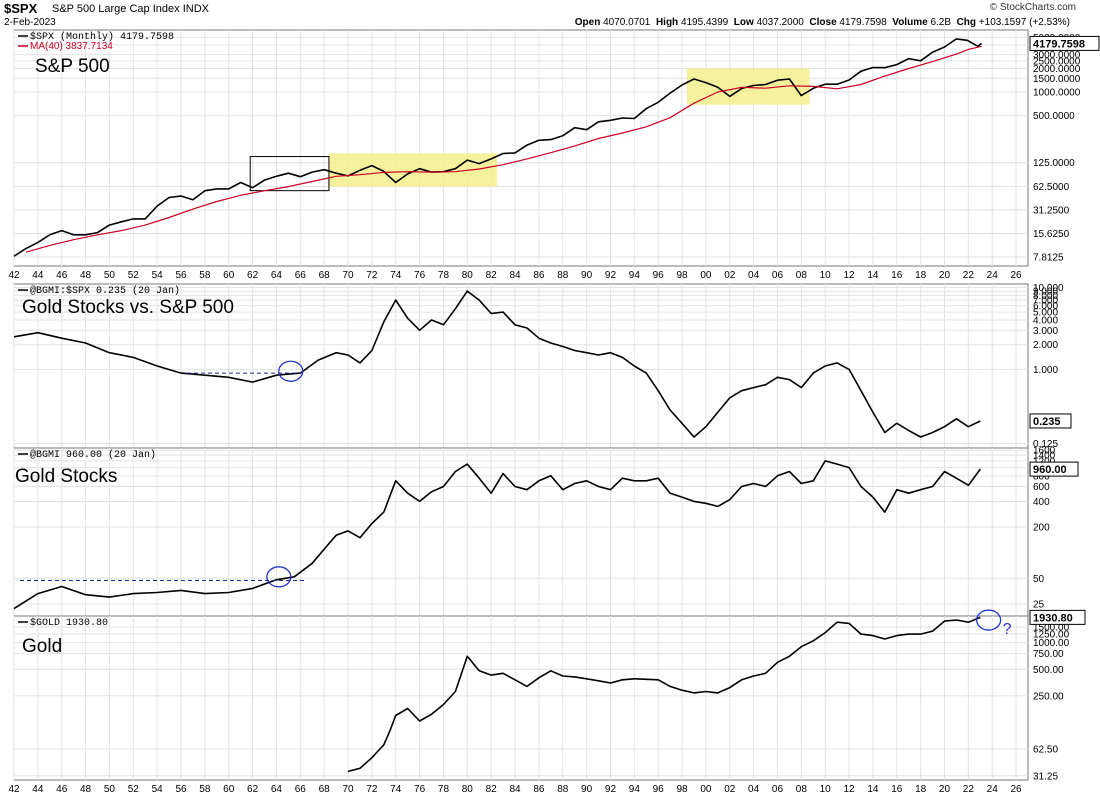 This screenshot has height=800, width=1100. I want to click on x-tick-label: 44, so click(38, 789).